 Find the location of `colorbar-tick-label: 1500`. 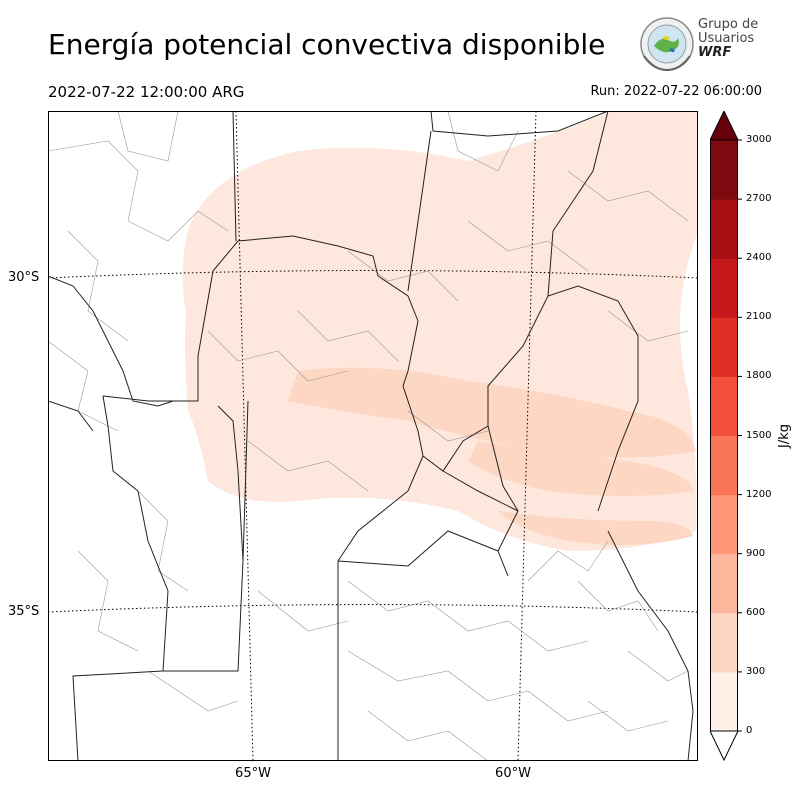

colorbar-tick-label: 1500 is located at coordinates (759, 435).